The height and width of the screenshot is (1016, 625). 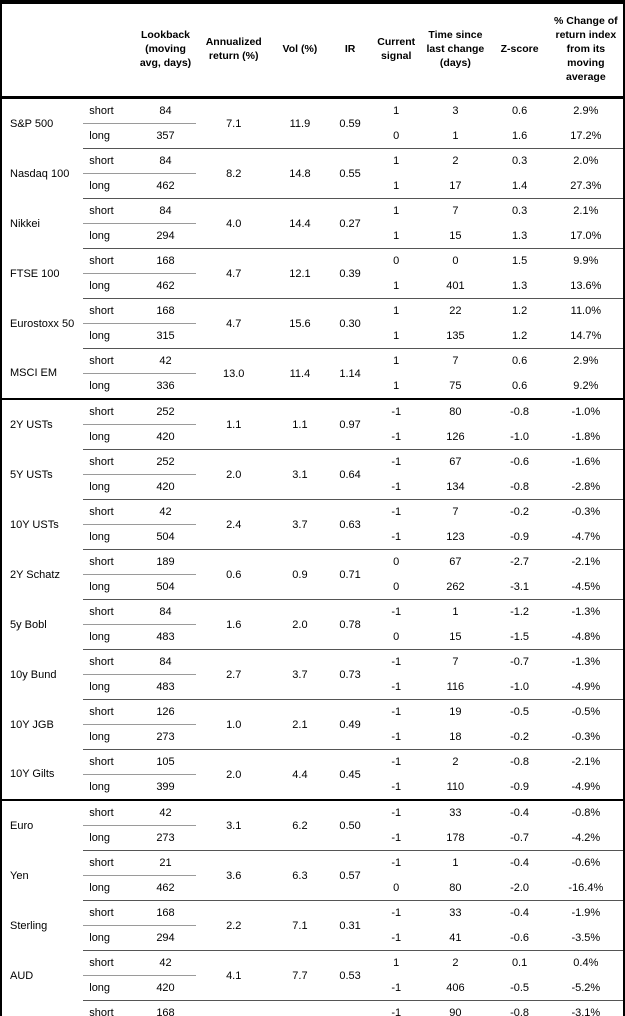 I want to click on vol-value: 14.4, so click(x=299, y=223).